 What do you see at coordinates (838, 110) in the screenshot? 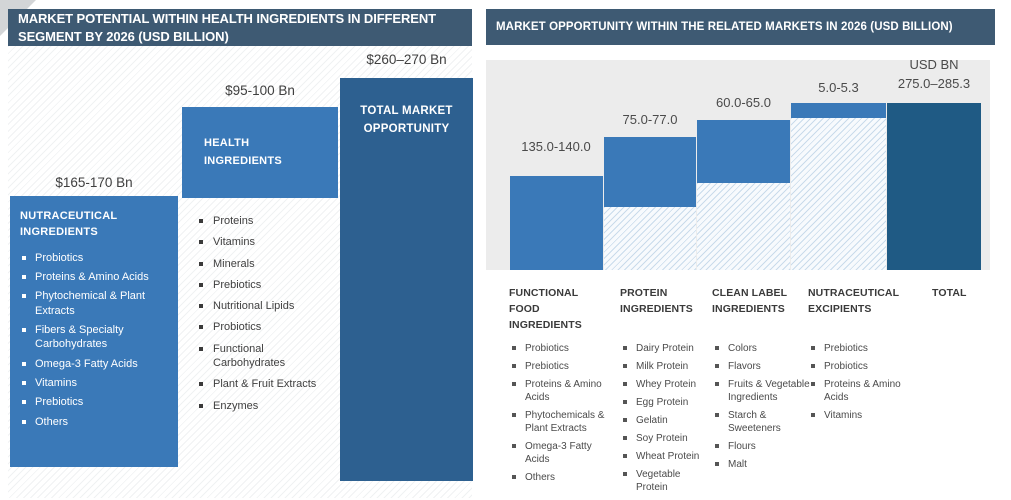
I see `waterfall-bar-nutraceutical-excipients` at bounding box center [838, 110].